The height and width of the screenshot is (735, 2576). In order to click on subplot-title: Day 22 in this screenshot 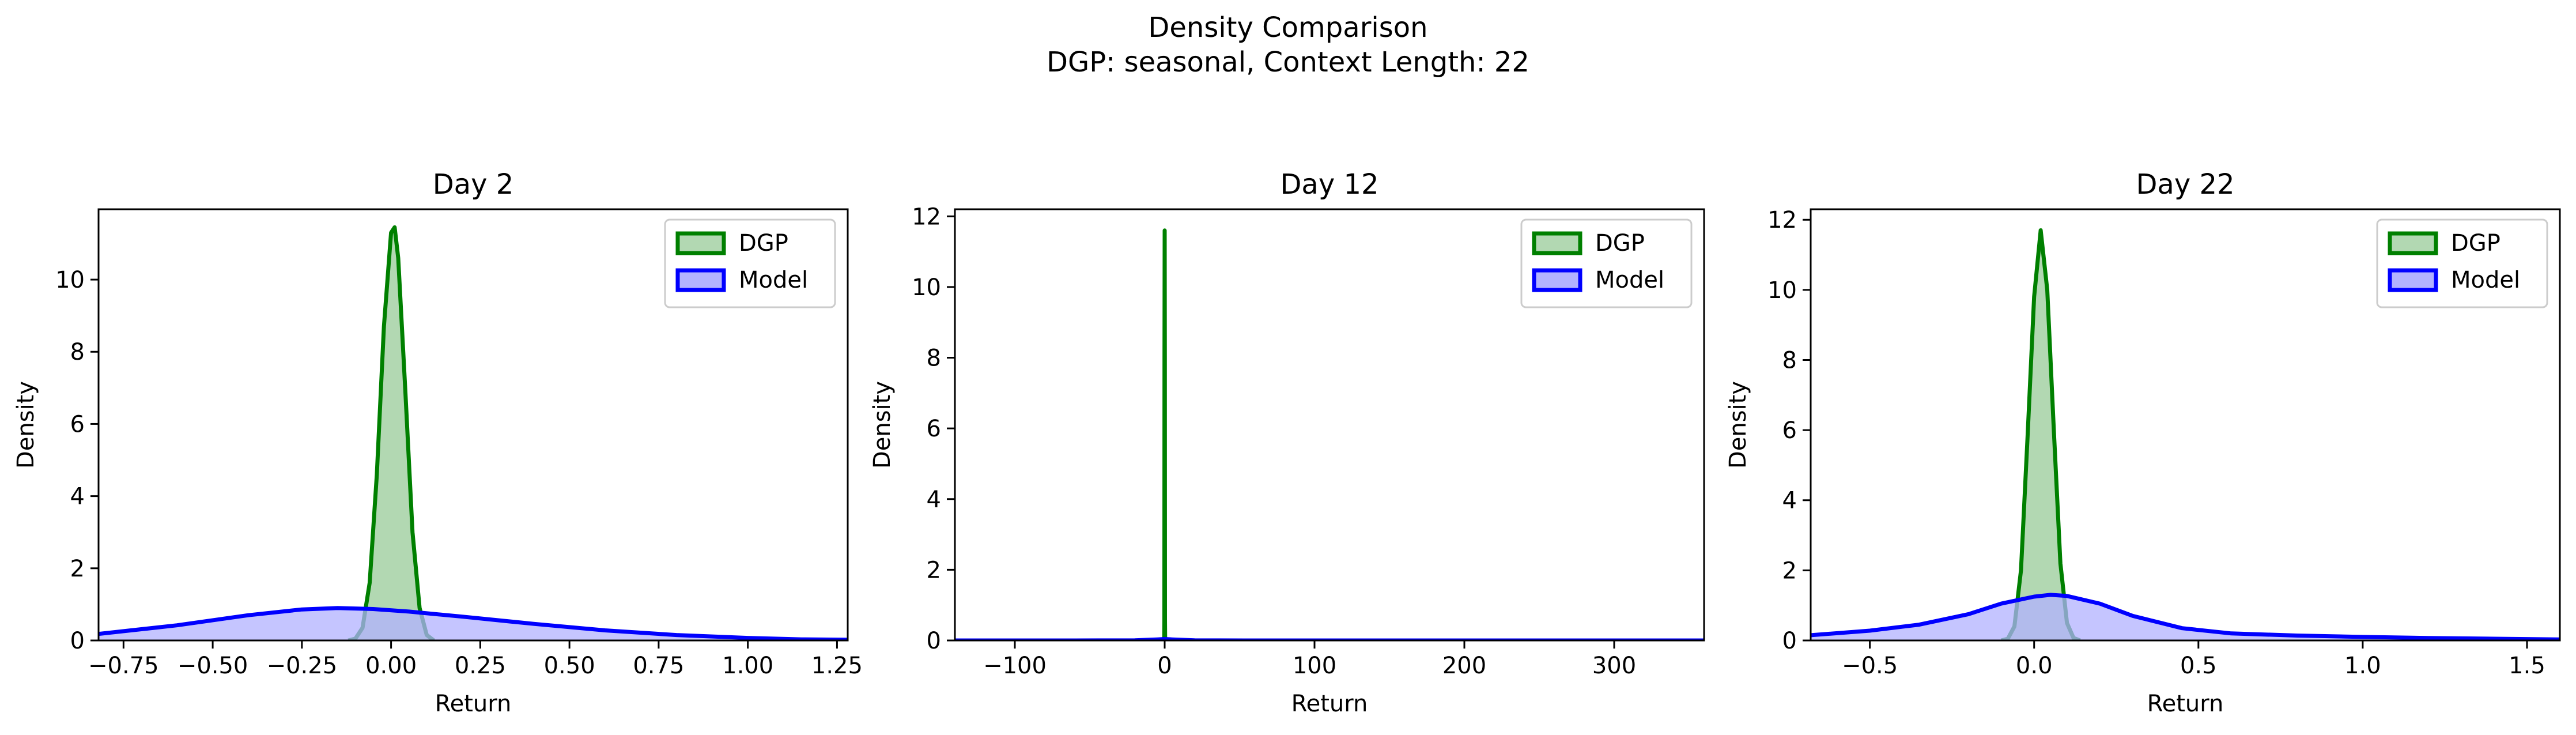, I will do `click(2185, 184)`.